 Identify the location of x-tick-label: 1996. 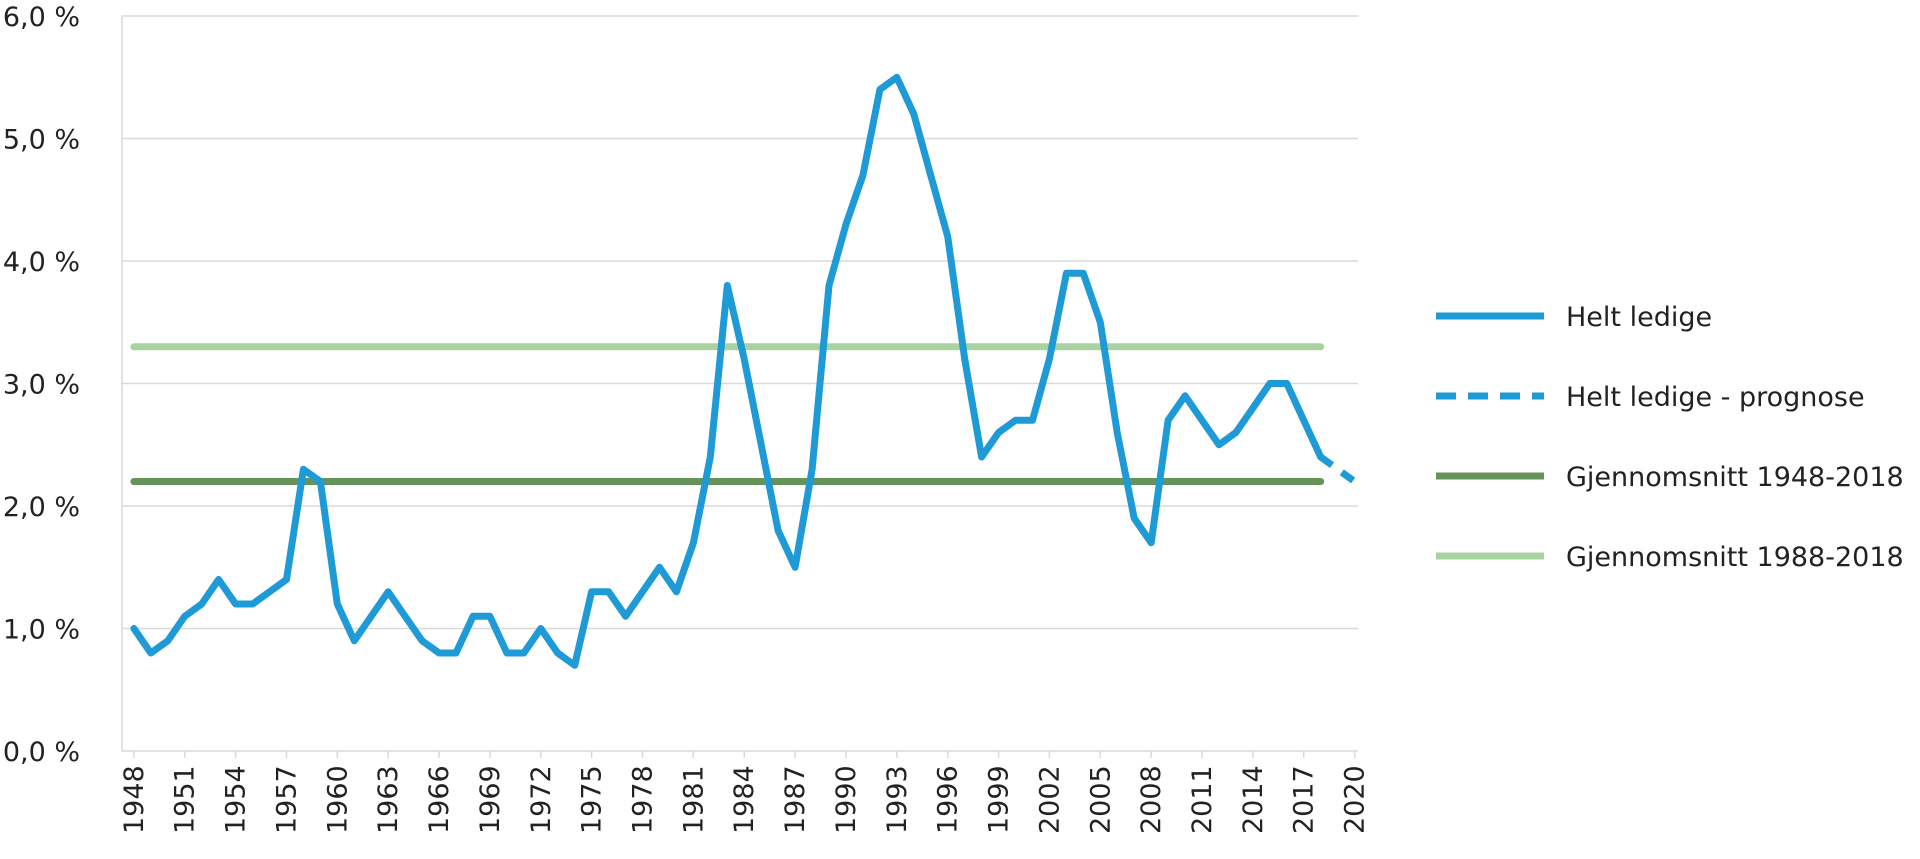
(948, 799).